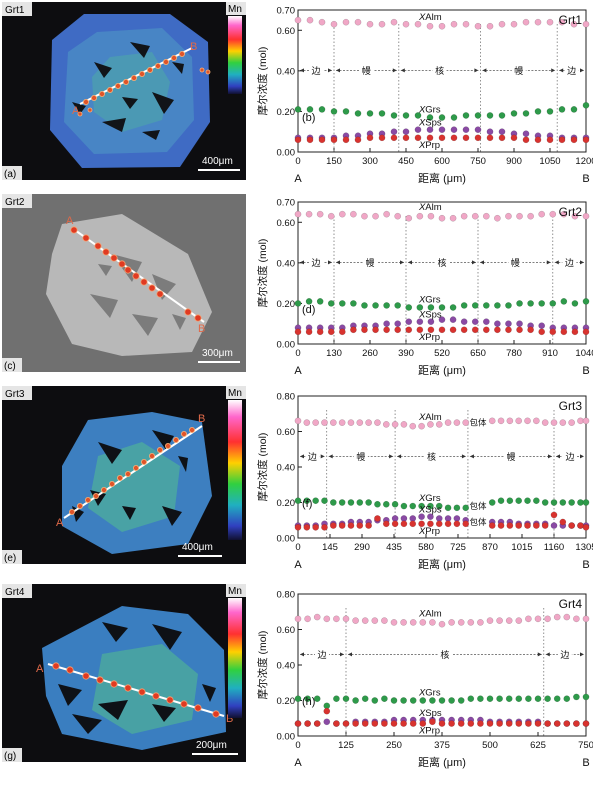 The image size is (593, 791). I want to click on x-axis-label: 距离 (μm), so click(442, 564).